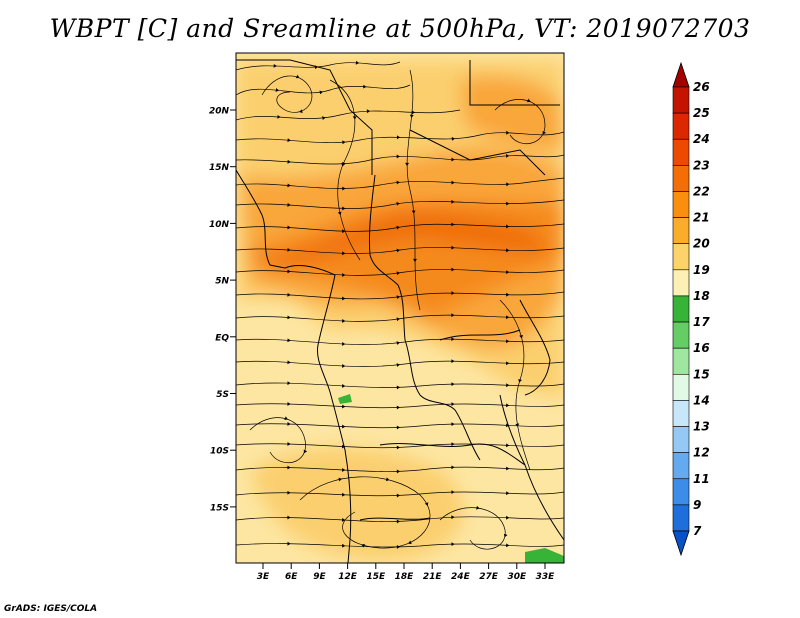 Image resolution: width=800 pixels, height=618 pixels. I want to click on colorbar-label: 15, so click(701, 374).